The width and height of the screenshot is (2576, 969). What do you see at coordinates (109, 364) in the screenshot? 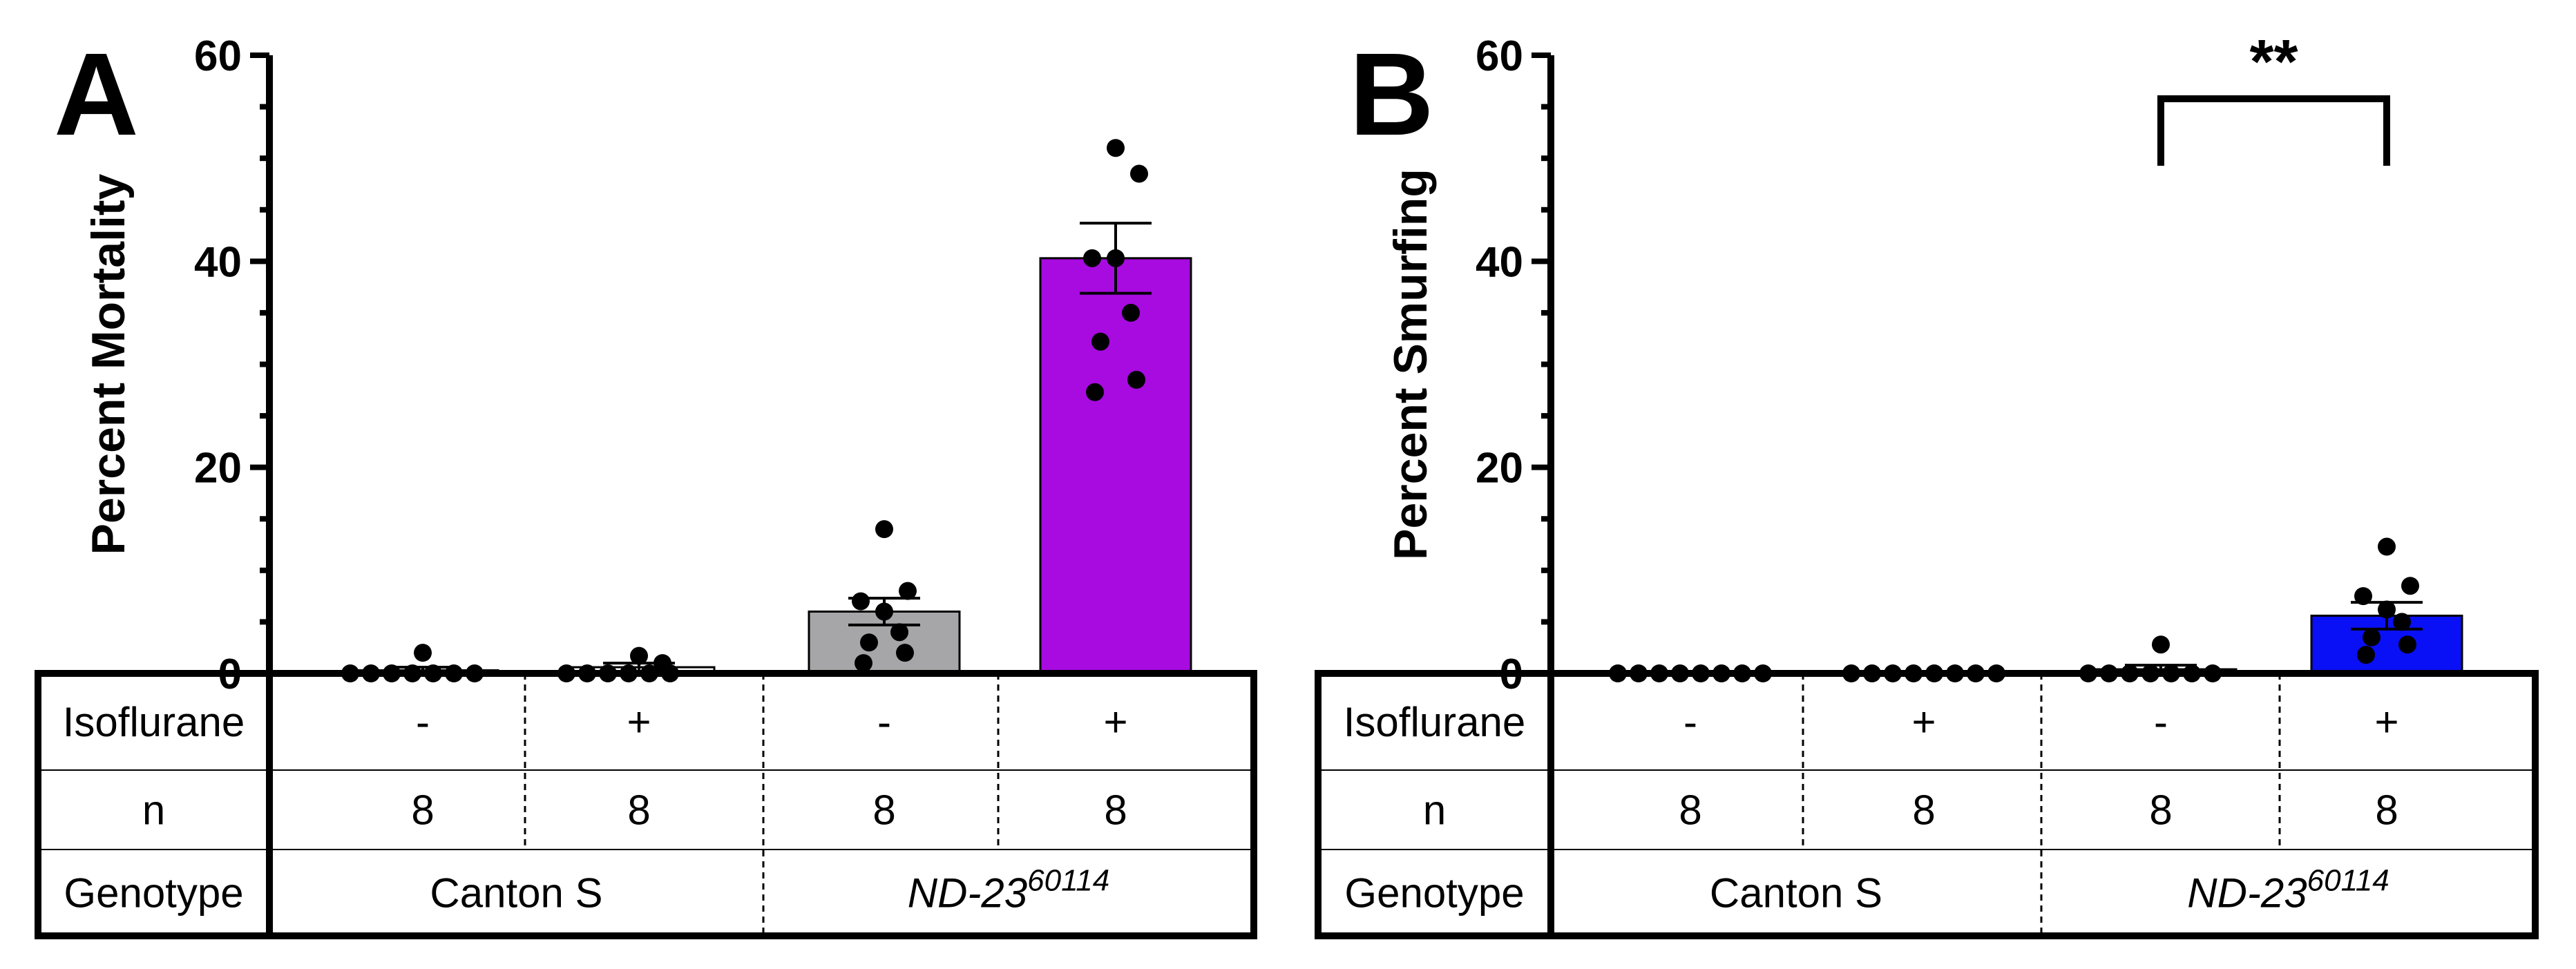
I see `y-axis-title: Percent Mortality` at bounding box center [109, 364].